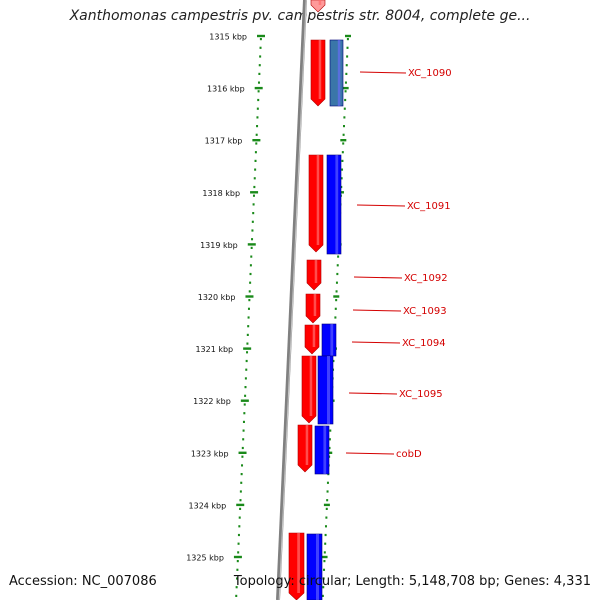  Describe the element at coordinates (430, 73) in the screenshot. I see `gene-label-xc-1090: XC_1090` at that location.